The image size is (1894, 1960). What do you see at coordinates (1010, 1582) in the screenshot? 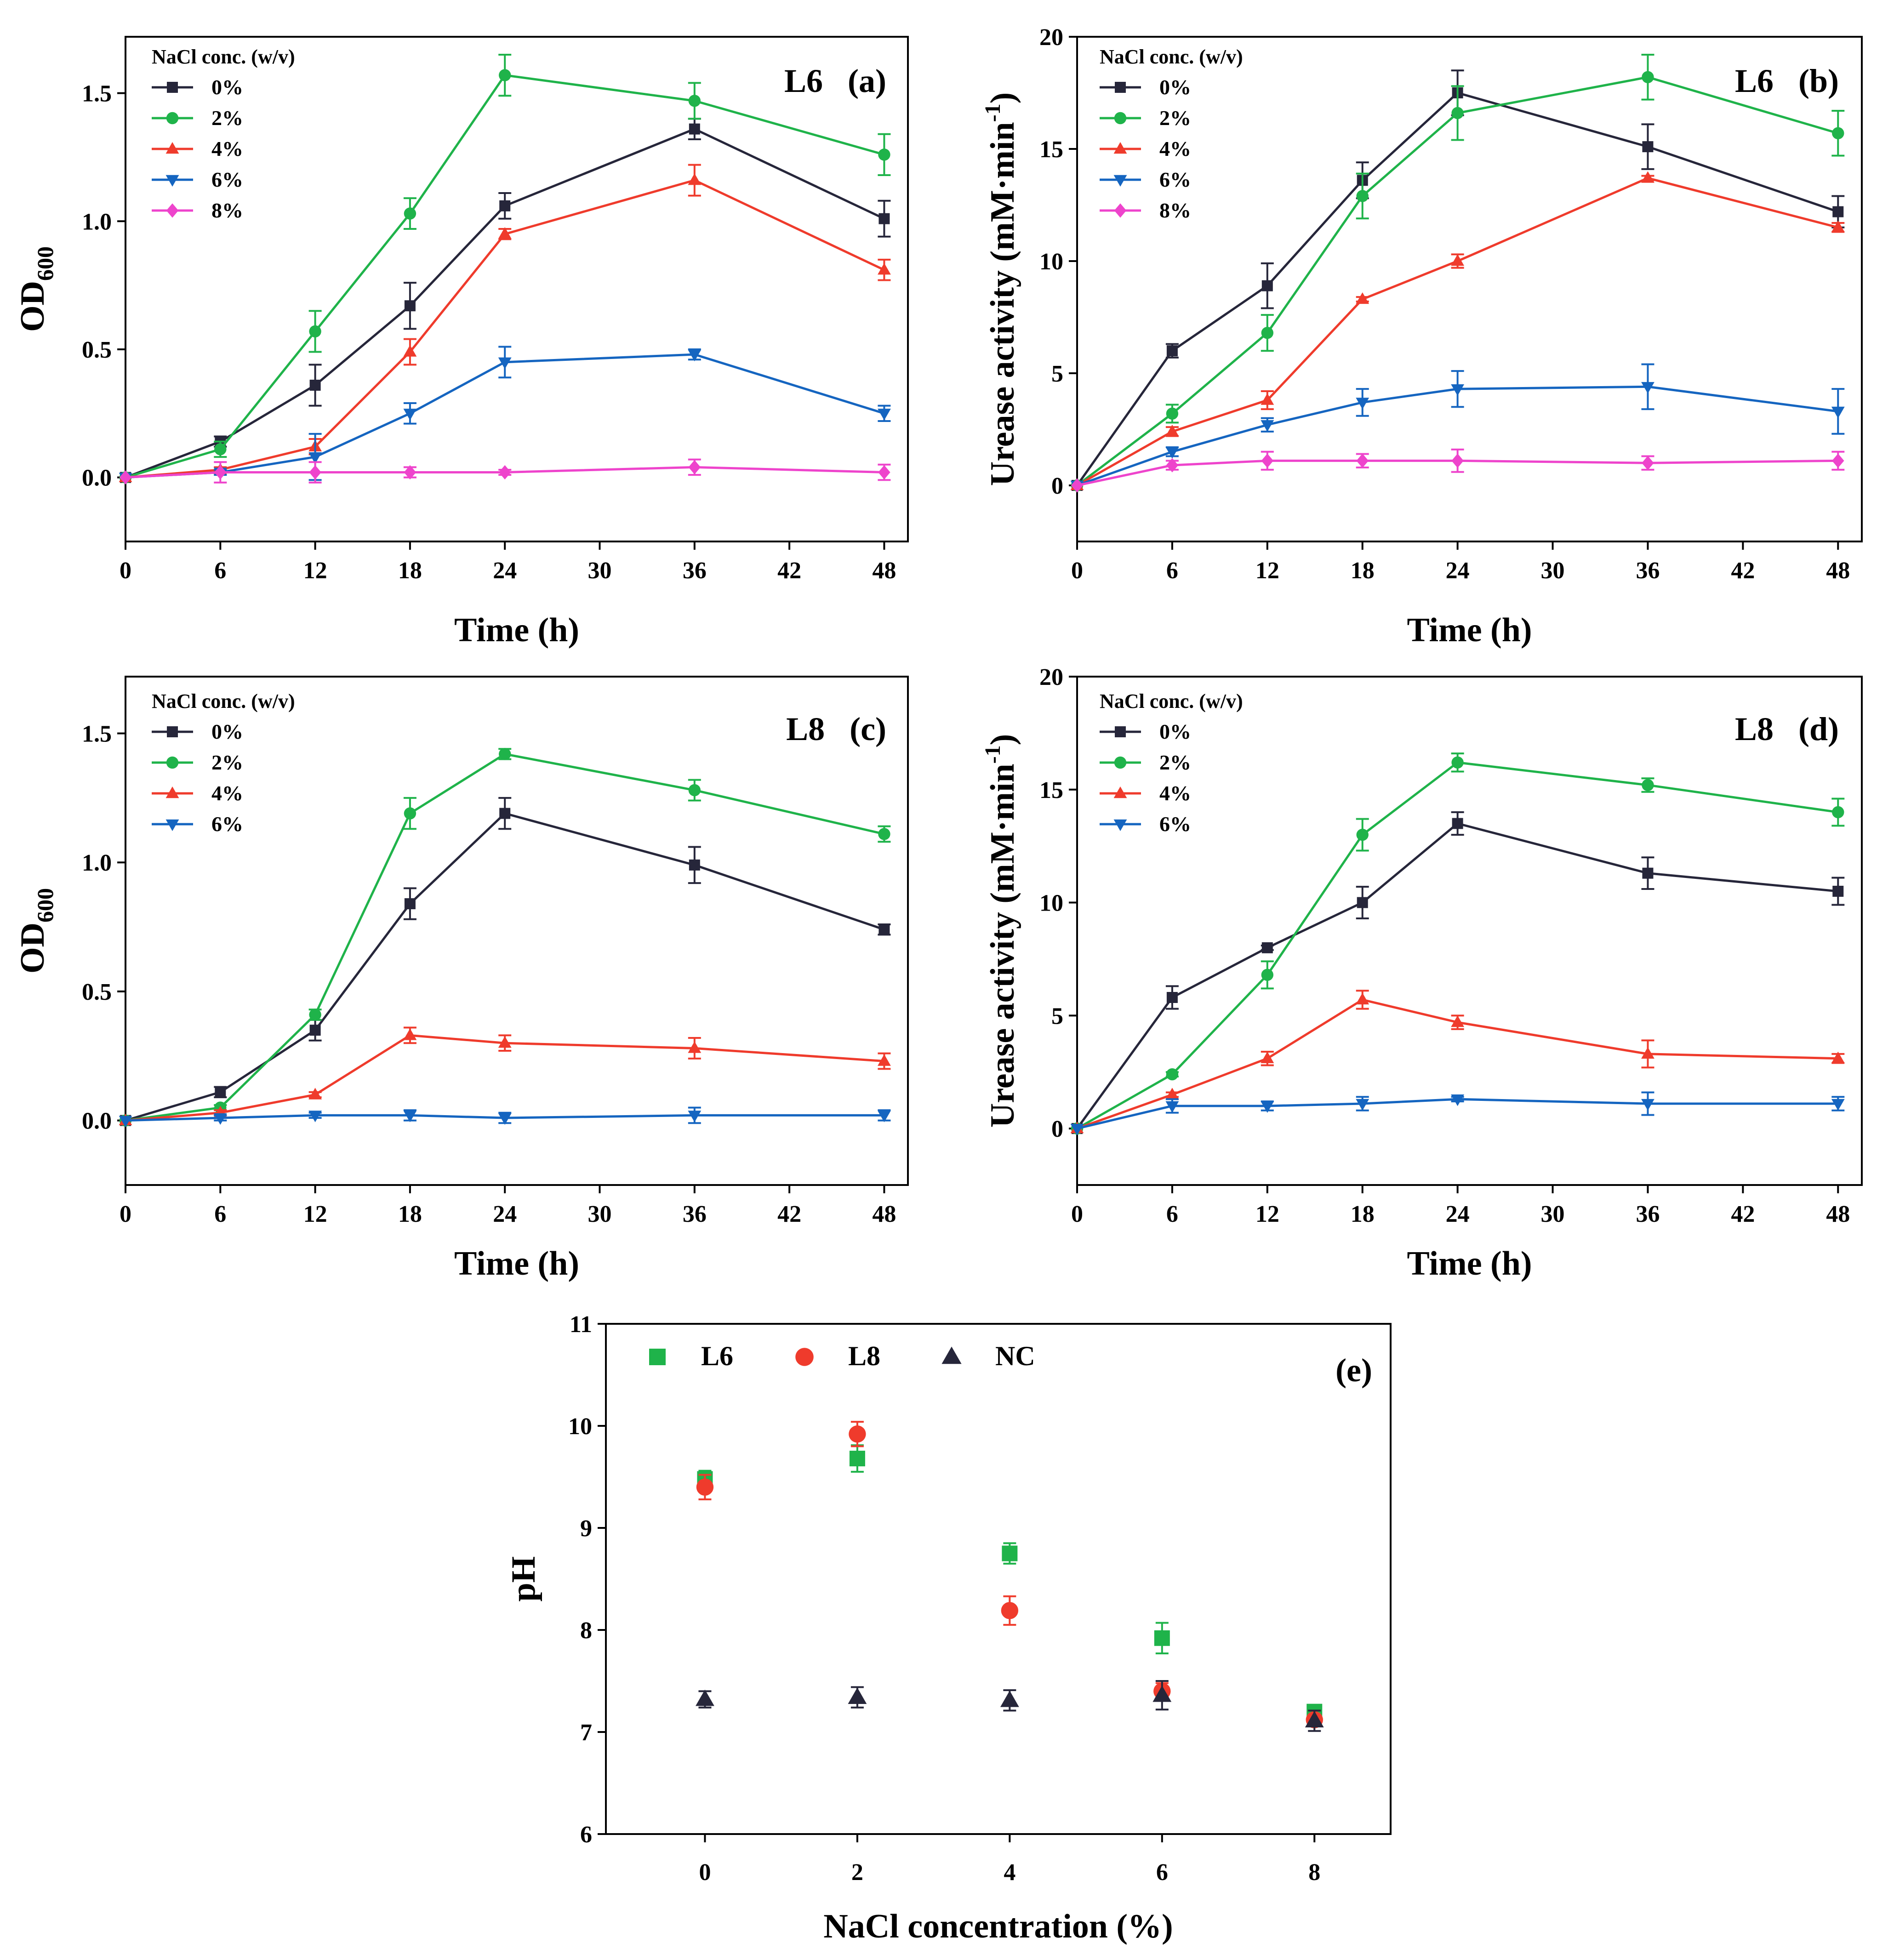
I see `series-L6` at bounding box center [1010, 1582].